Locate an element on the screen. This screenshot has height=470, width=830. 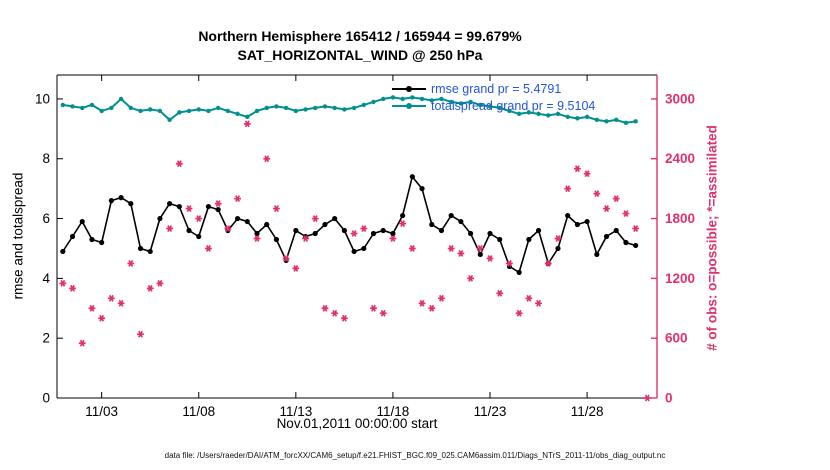
figure-title-line2: SAT_HORIZONTAL_WIND @ 250 hPa is located at coordinates (360, 55).